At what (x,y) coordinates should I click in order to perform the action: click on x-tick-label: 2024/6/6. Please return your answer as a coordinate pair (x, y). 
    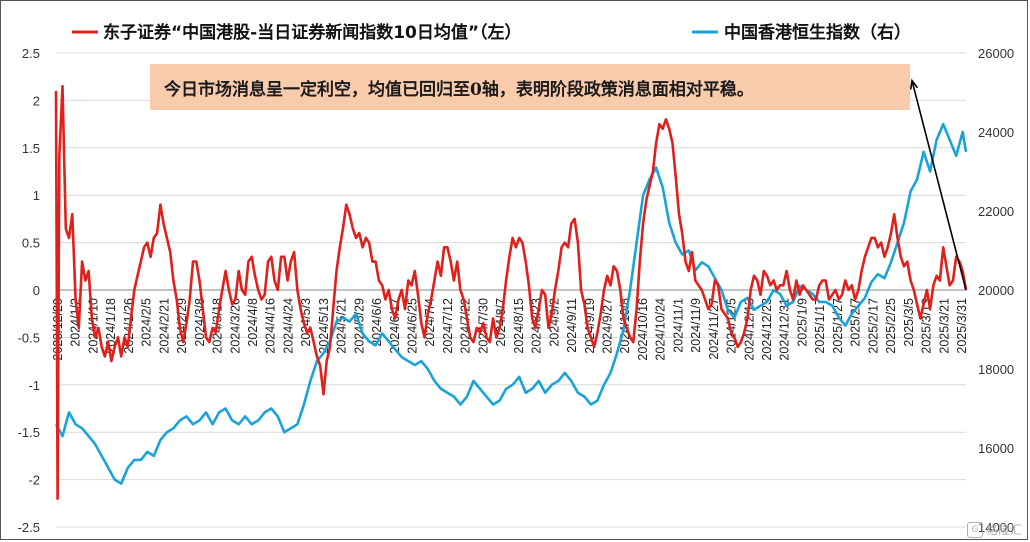
    Looking at the image, I should click on (377, 322).